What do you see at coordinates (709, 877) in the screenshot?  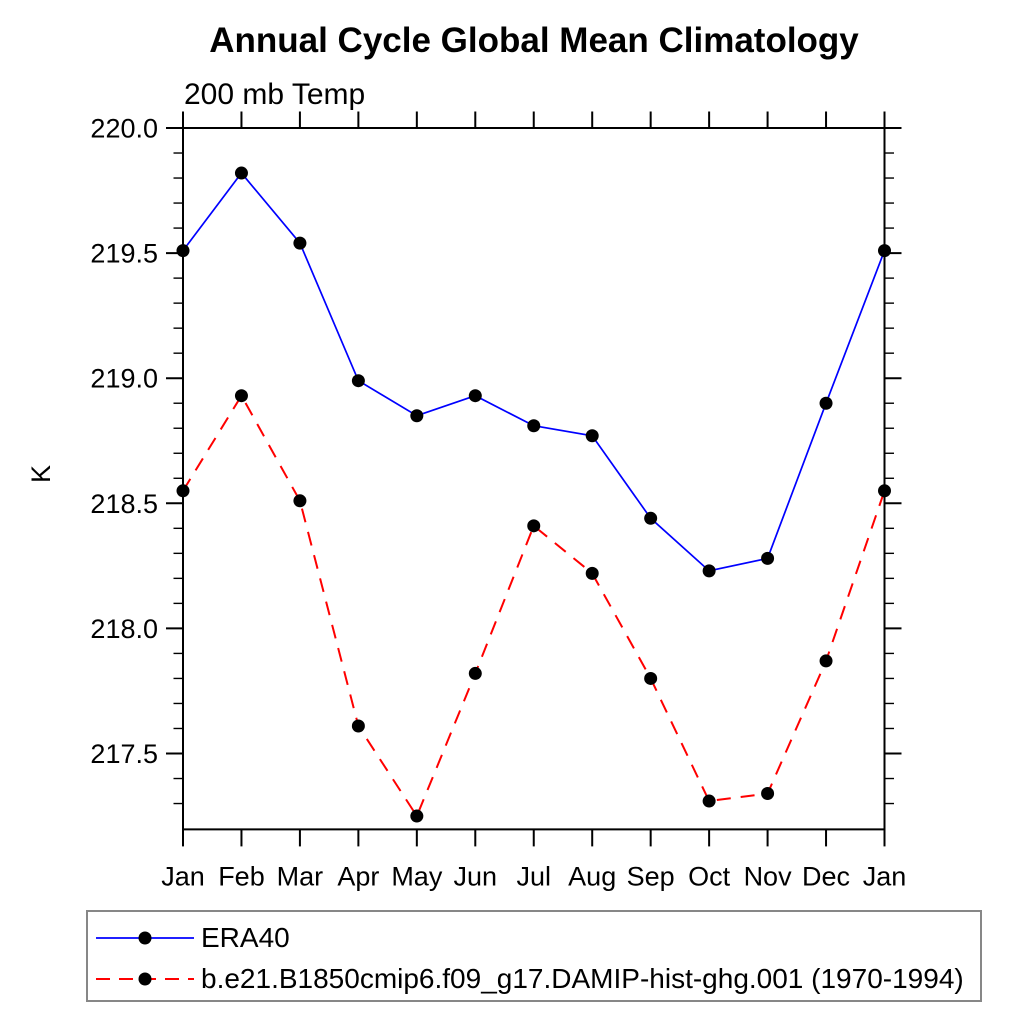 I see `x-tick-label: Oct` at bounding box center [709, 877].